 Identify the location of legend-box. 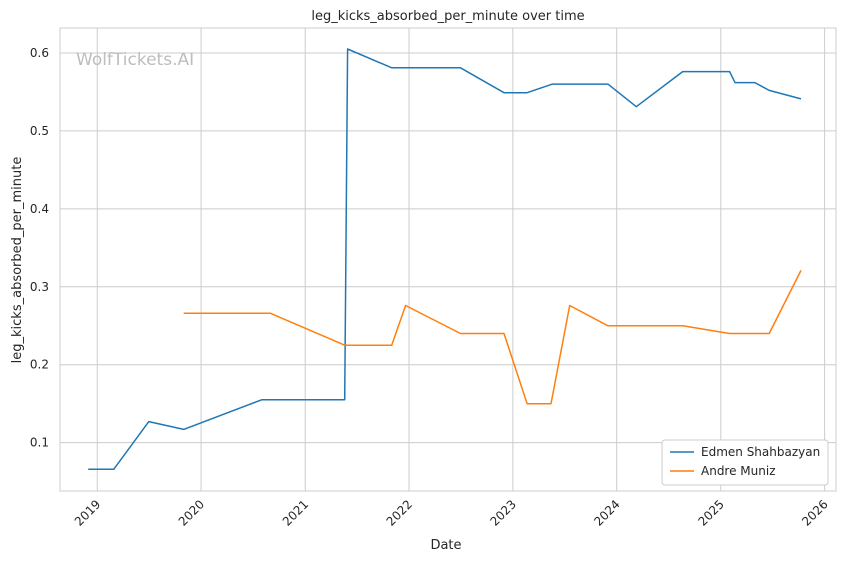
(745, 462).